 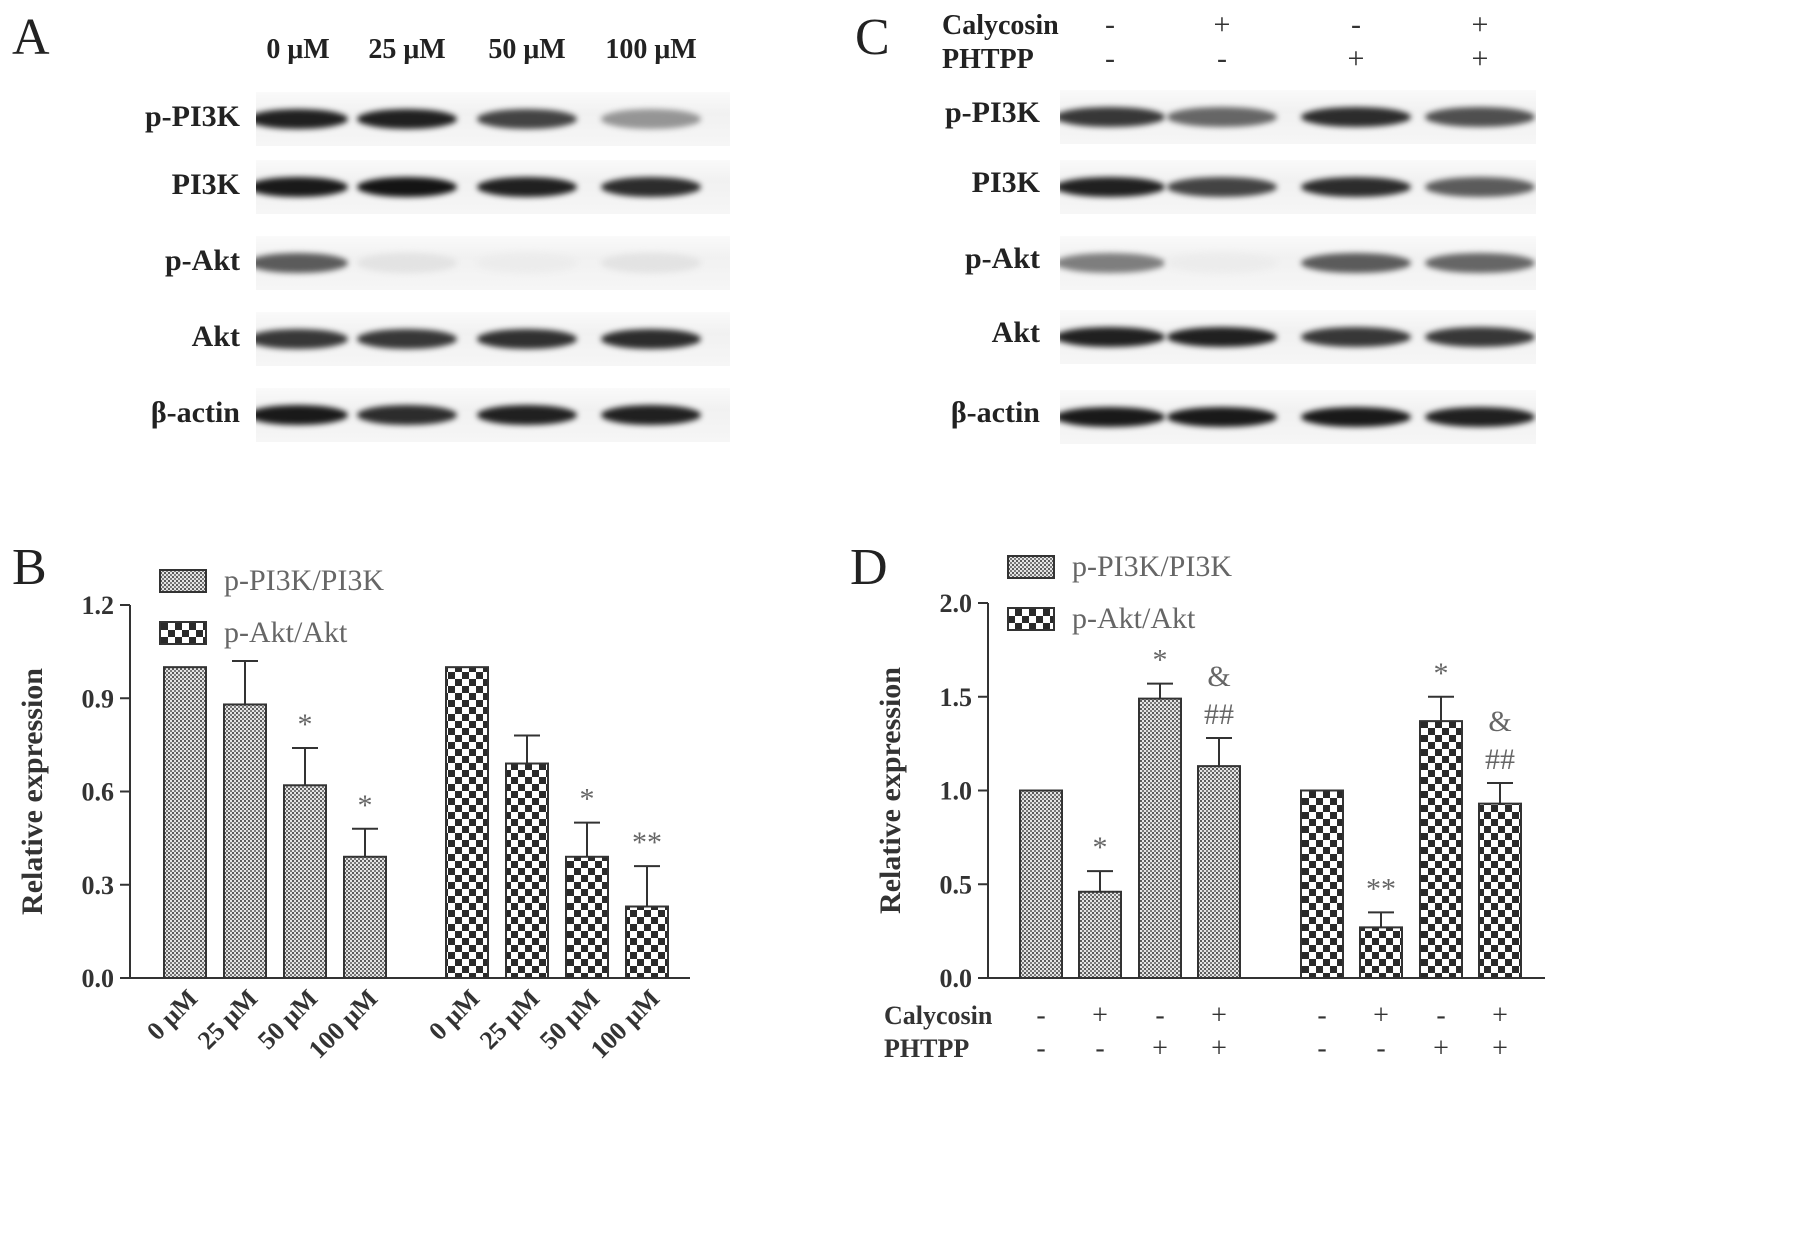 What do you see at coordinates (1002, 258) in the screenshot?
I see `blot-c-row-label: p-Akt` at bounding box center [1002, 258].